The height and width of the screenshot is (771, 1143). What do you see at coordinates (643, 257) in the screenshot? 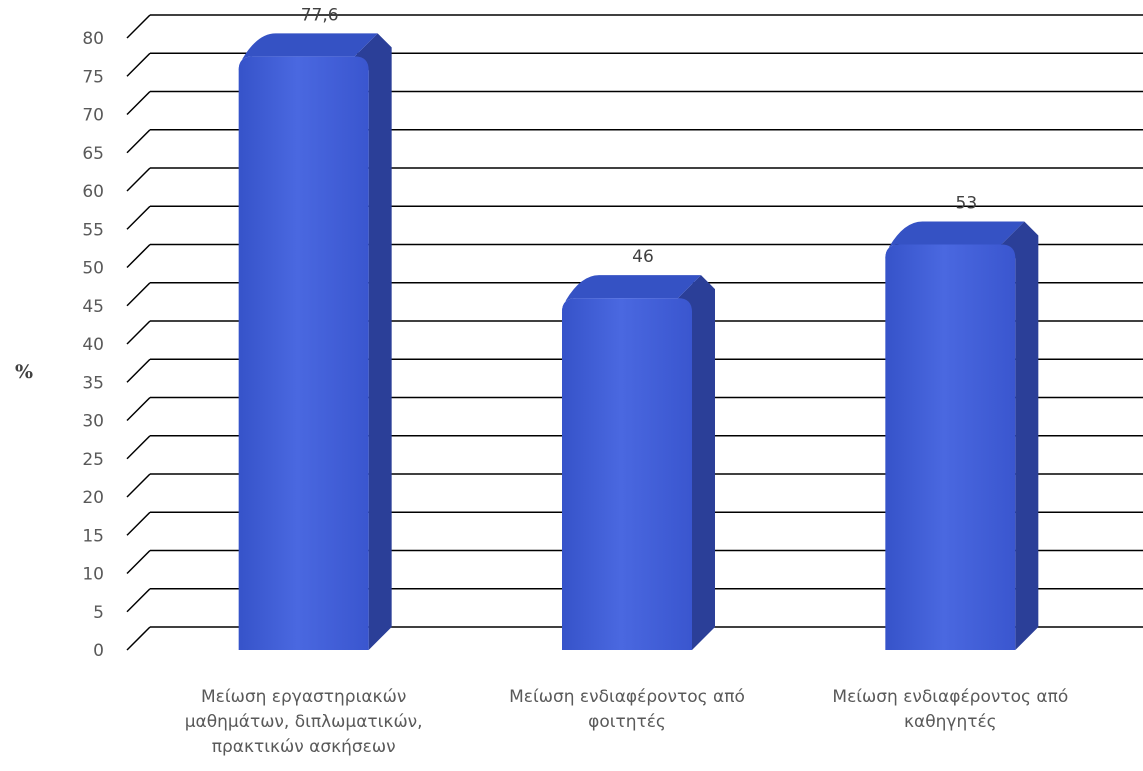
I see `data-label: 46` at bounding box center [643, 257].